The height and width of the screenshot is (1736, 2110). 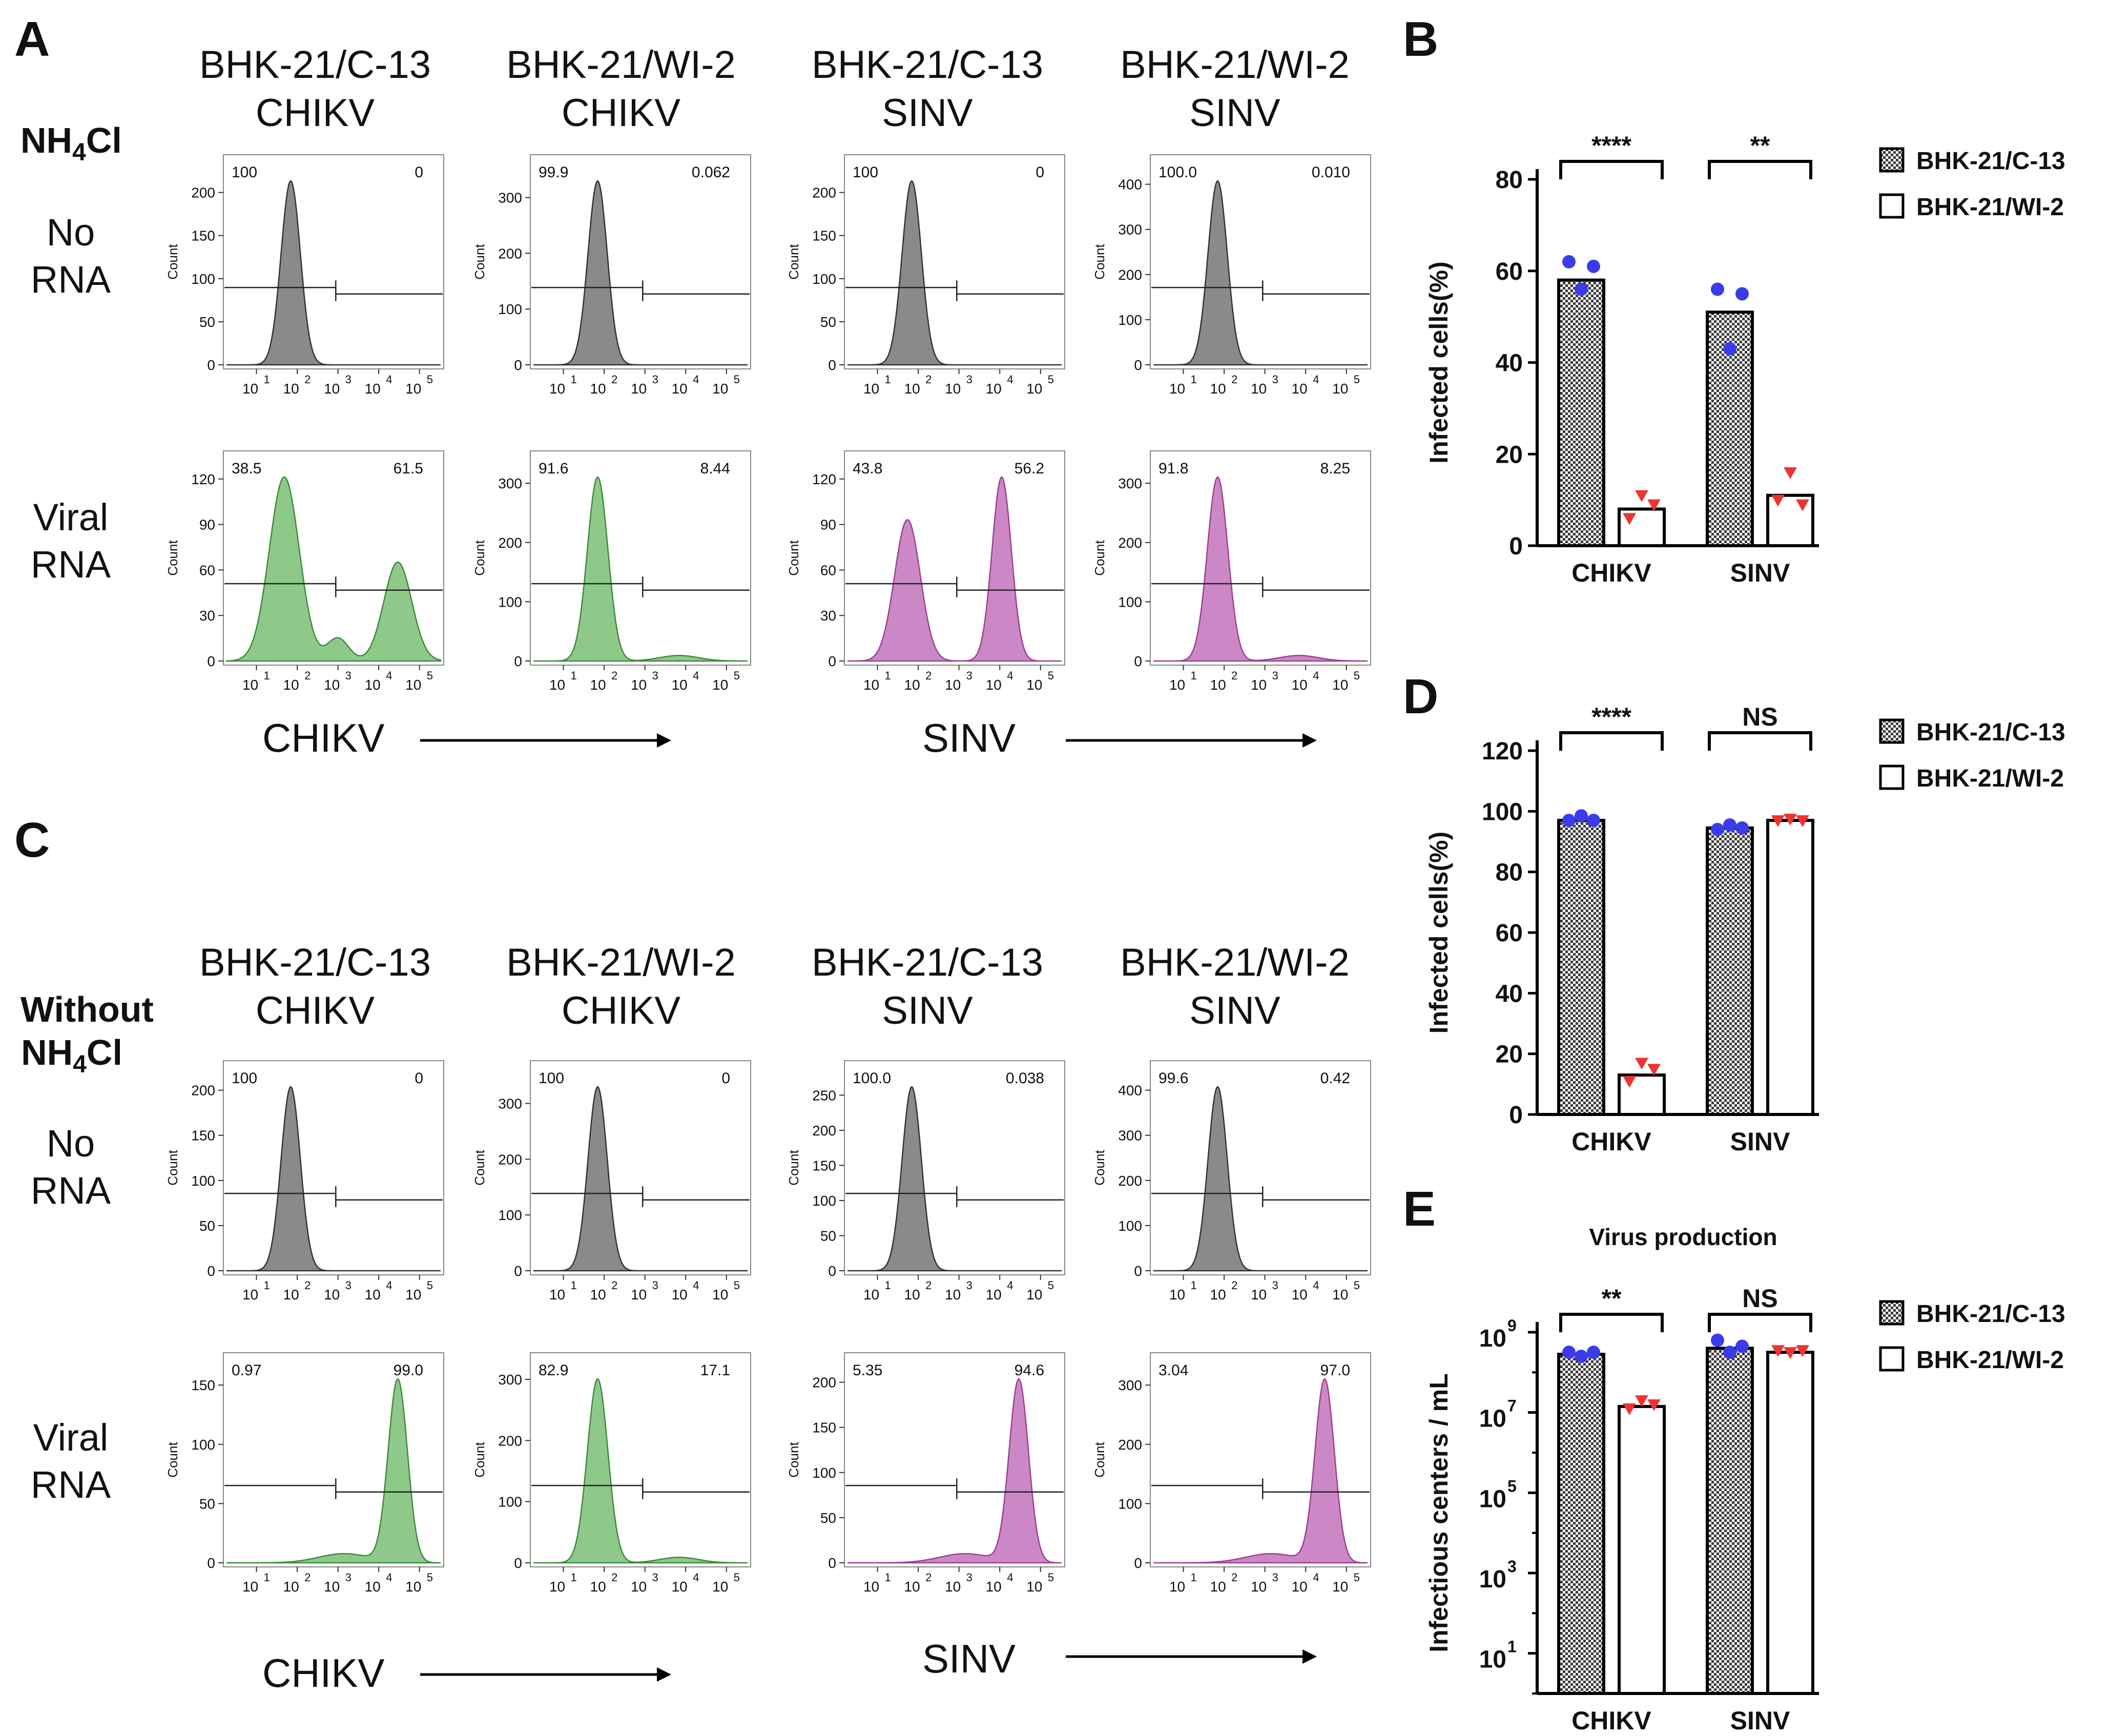 I want to click on histogram-frame, so click(x=640, y=261).